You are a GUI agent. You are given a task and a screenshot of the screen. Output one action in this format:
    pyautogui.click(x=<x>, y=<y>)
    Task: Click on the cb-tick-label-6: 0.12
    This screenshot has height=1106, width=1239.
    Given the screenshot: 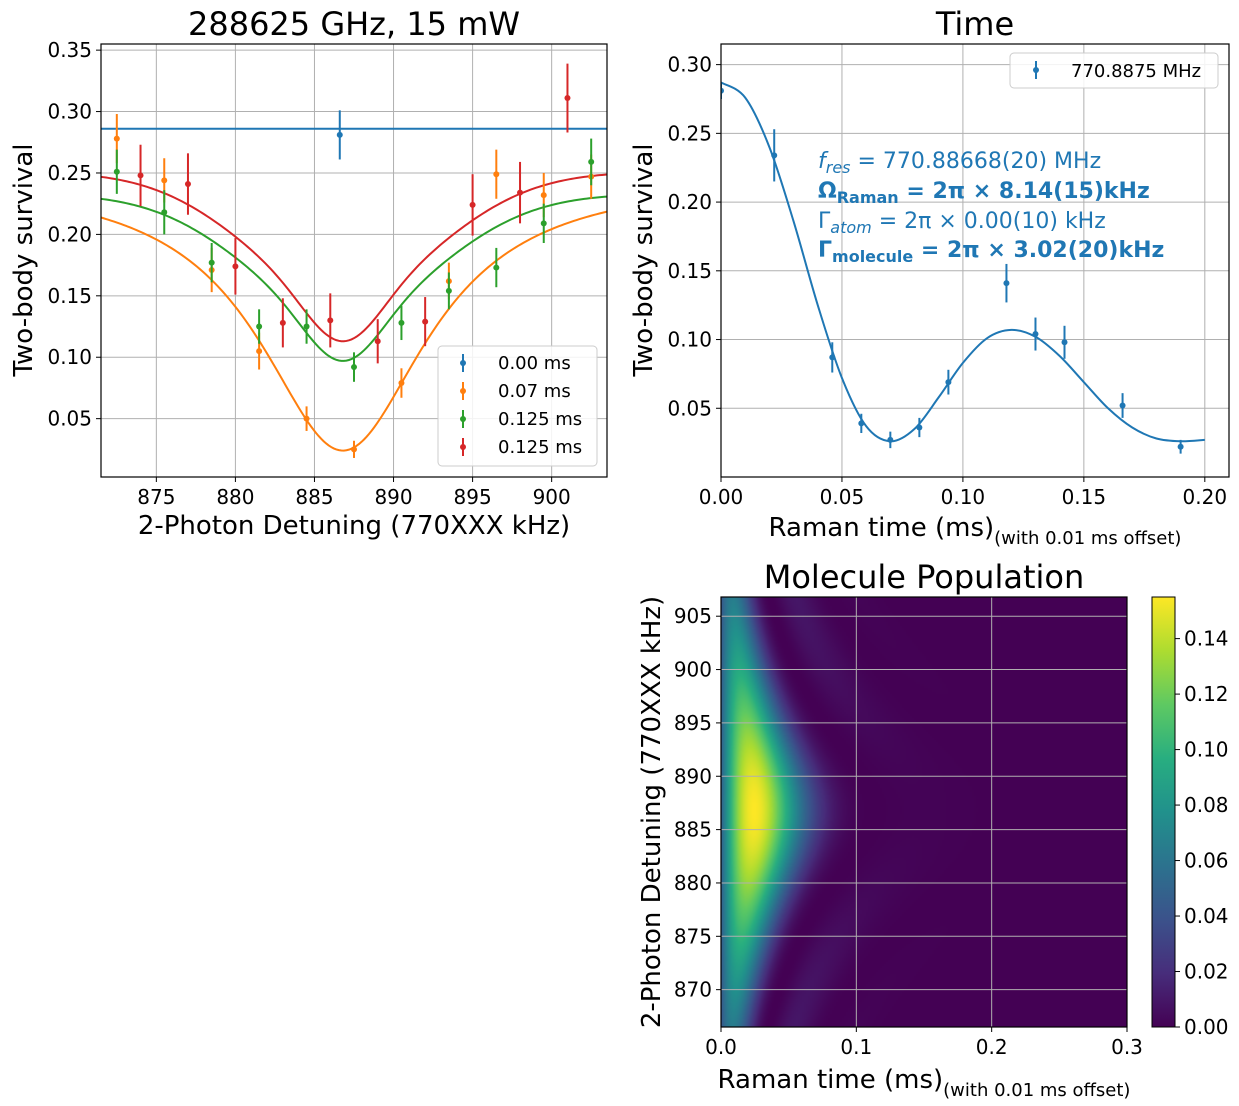 What is the action you would take?
    pyautogui.click(x=1206, y=694)
    